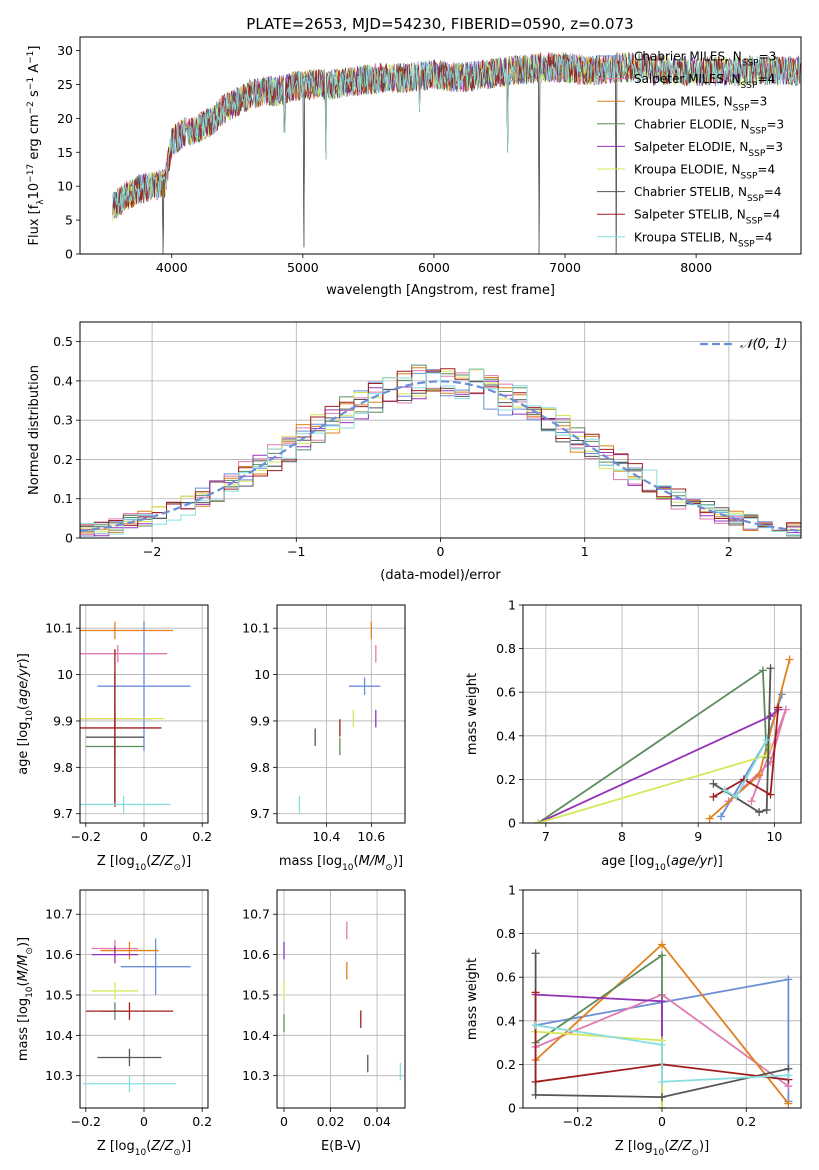 Image resolution: width=819 pixels, height=1170 pixels. What do you see at coordinates (774, 836) in the screenshot?
I see `x-tick-label: 10` at bounding box center [774, 836].